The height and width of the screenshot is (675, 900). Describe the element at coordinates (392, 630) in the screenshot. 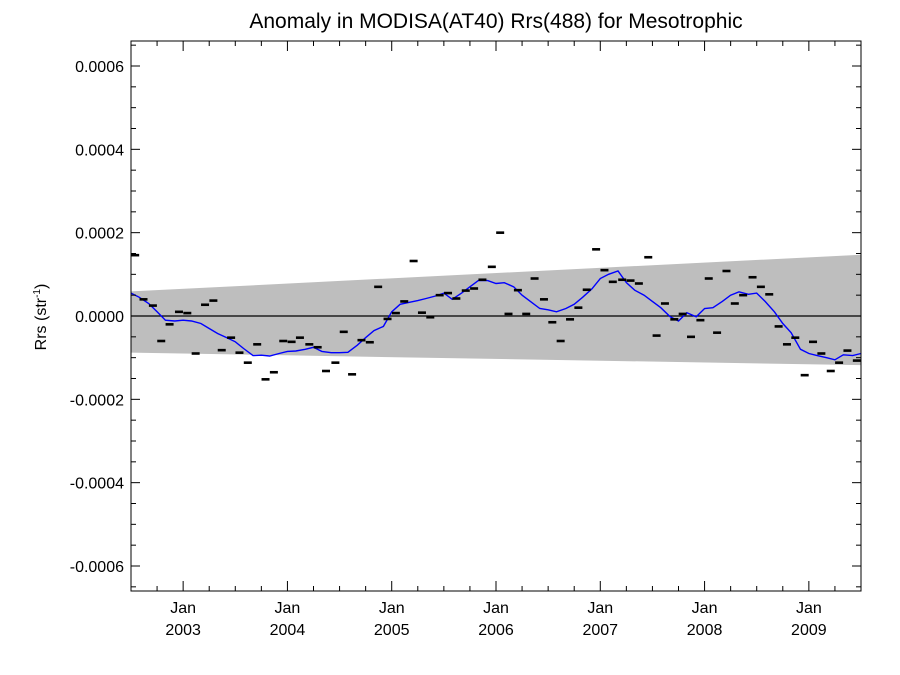

I see `x-tick-label-year: 2005` at that location.